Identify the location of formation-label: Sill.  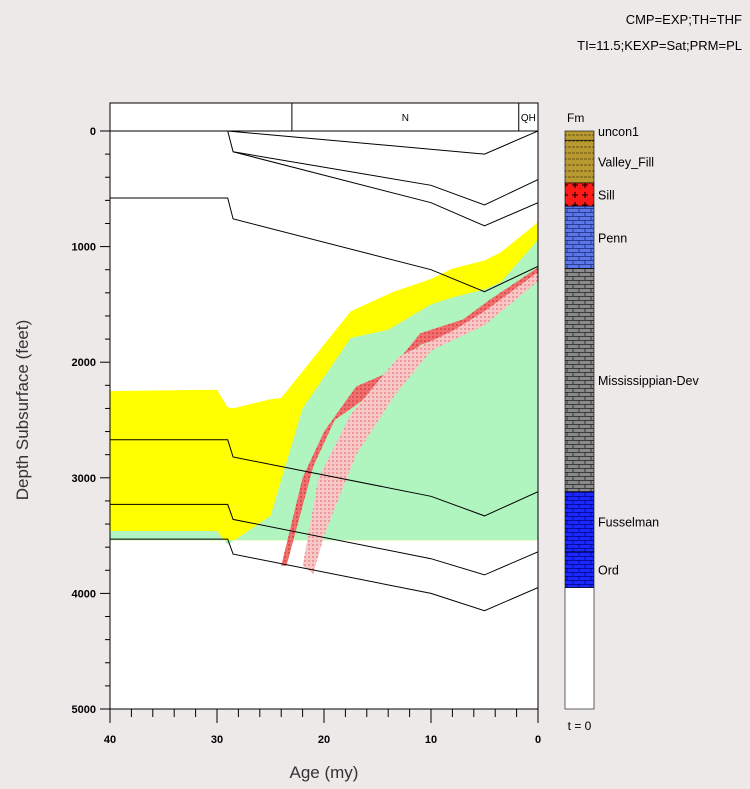
(606, 196).